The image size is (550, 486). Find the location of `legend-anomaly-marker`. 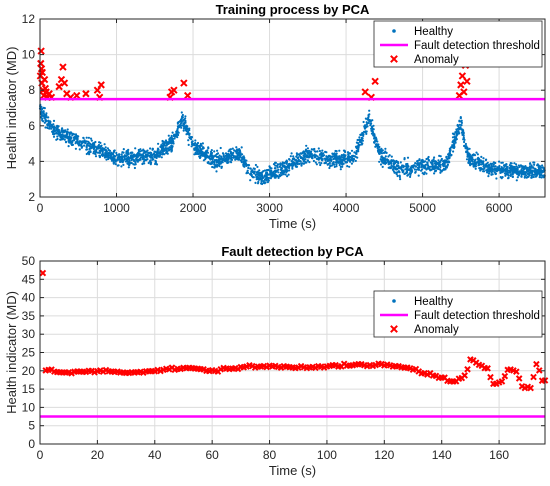

legend-anomaly-marker is located at coordinates (394, 59).